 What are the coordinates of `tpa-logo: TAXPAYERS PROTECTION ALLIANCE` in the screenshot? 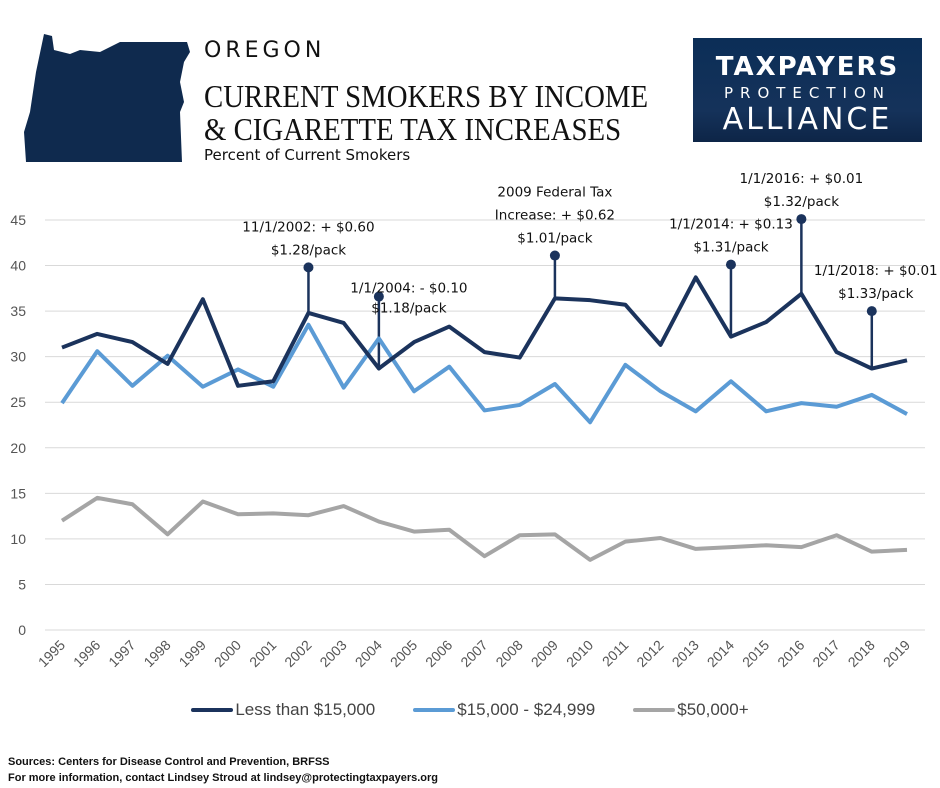 It's located at (807, 90).